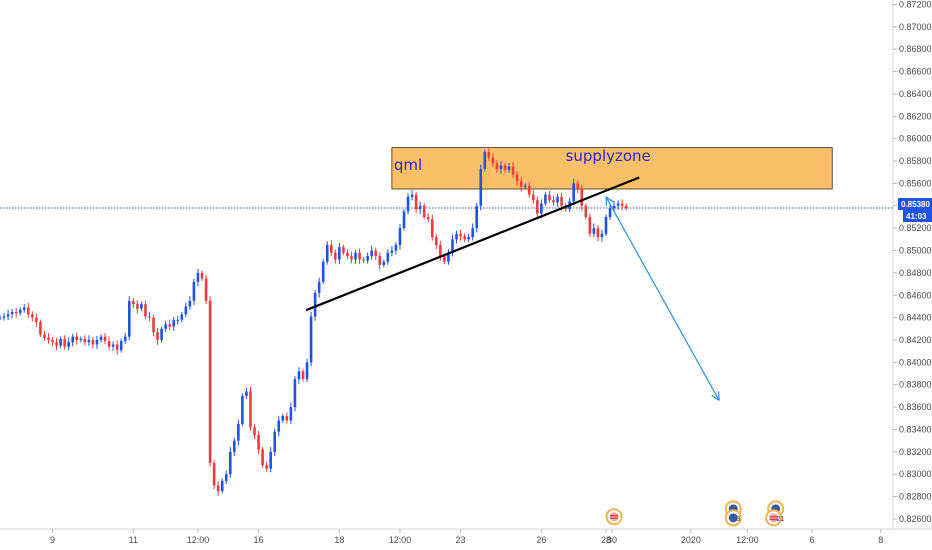  What do you see at coordinates (695, 513) in the screenshot?
I see `event-markers: 3 21` at bounding box center [695, 513].